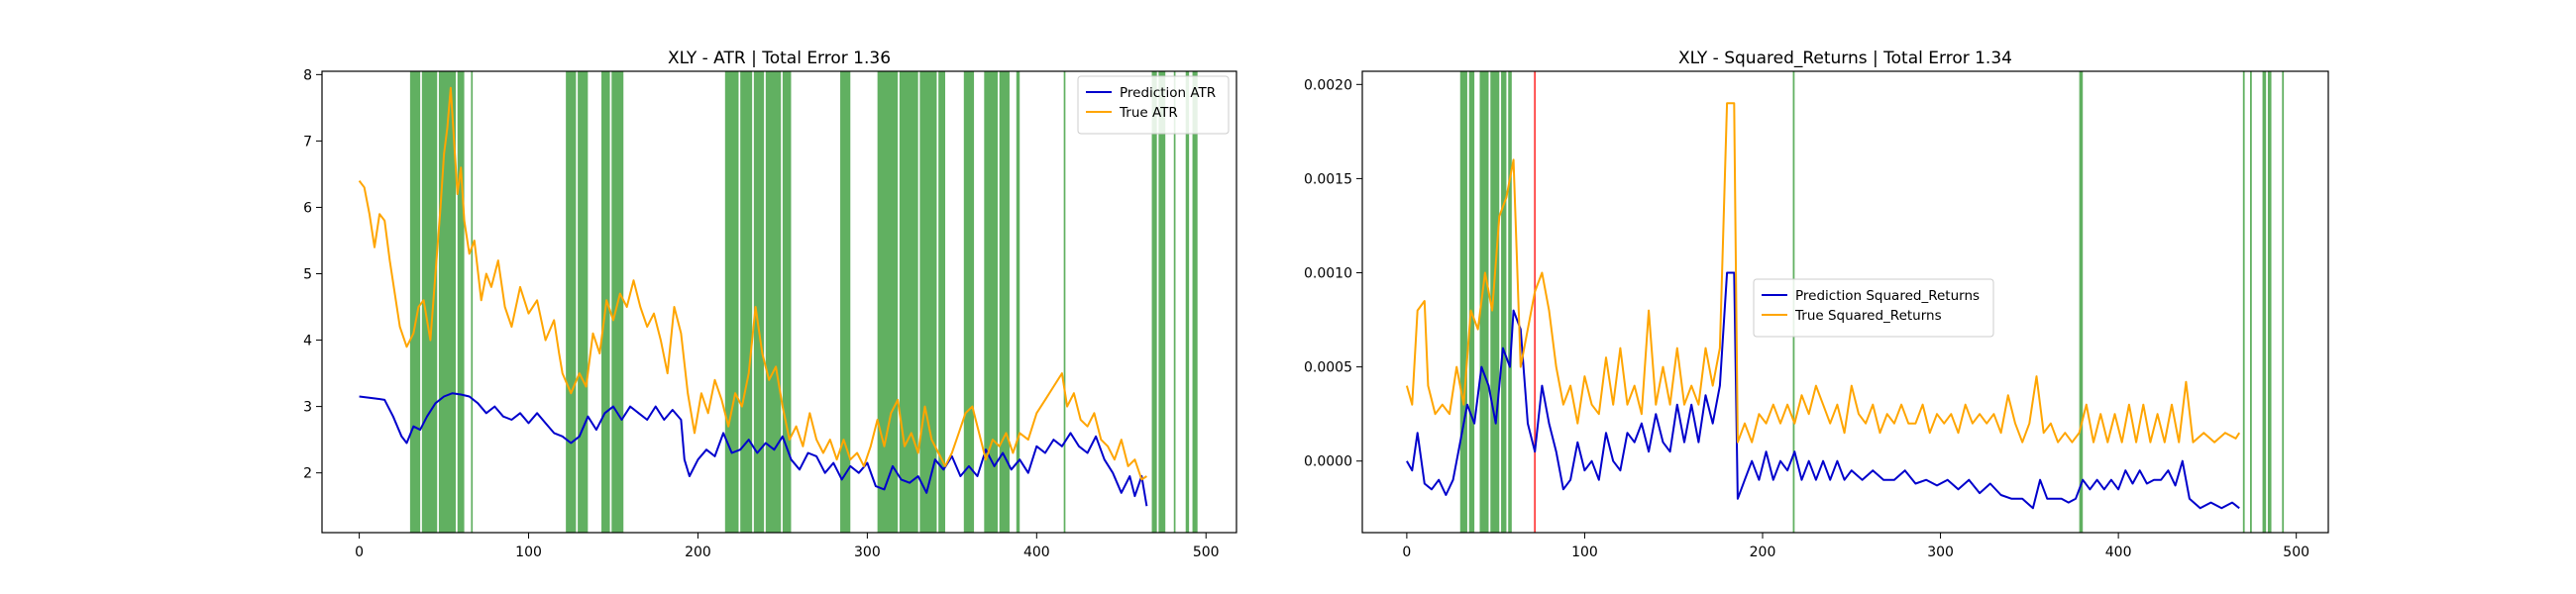 Image resolution: width=2576 pixels, height=594 pixels. Describe the element at coordinates (779, 58) in the screenshot. I see `atr-chart-title: XLY - ATR | Total Error 1.36` at that location.